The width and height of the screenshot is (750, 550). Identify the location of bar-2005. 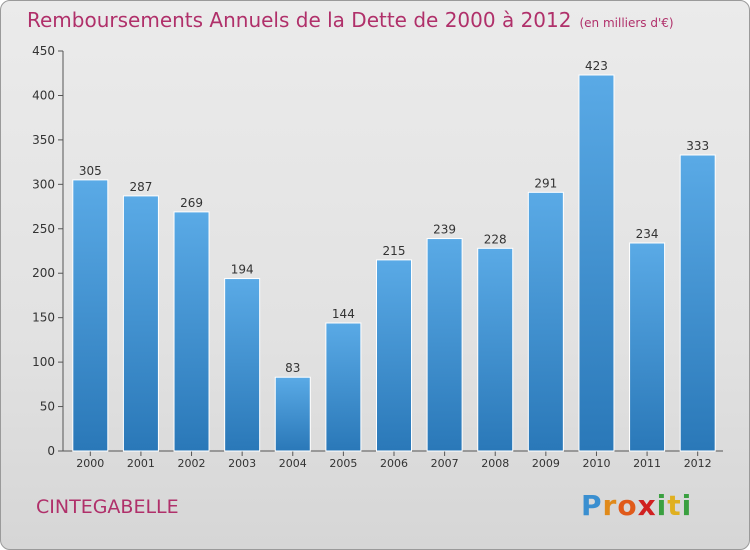
(343, 387).